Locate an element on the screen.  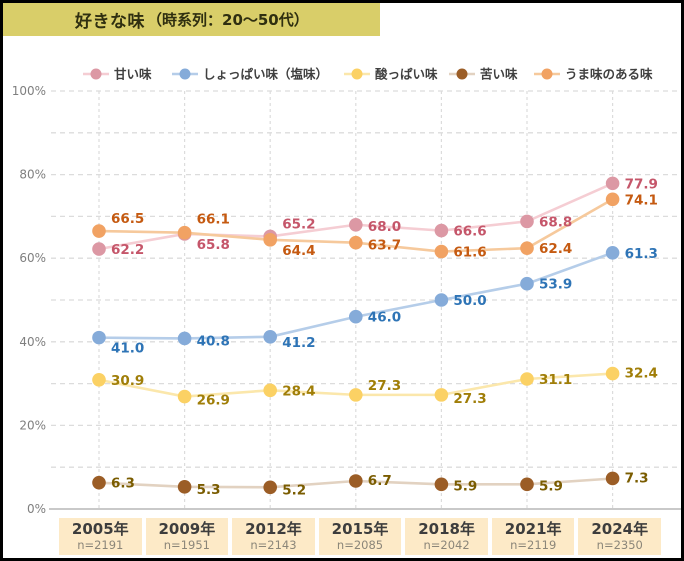
x-axis-category-cell: 2018年 n=2042 is located at coordinates (446, 536).